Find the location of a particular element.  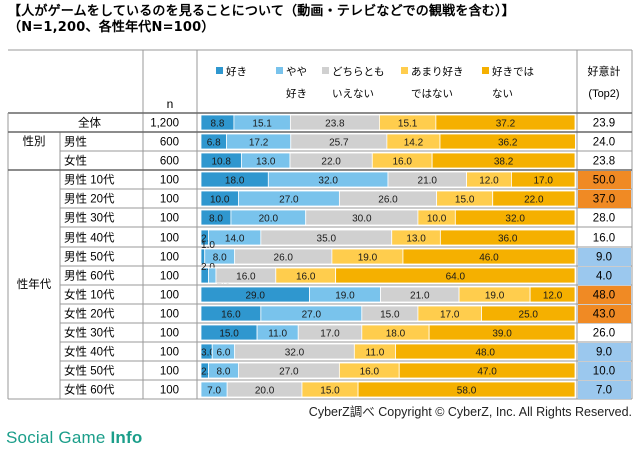

bar-value-label: 14.2 is located at coordinates (414, 143).